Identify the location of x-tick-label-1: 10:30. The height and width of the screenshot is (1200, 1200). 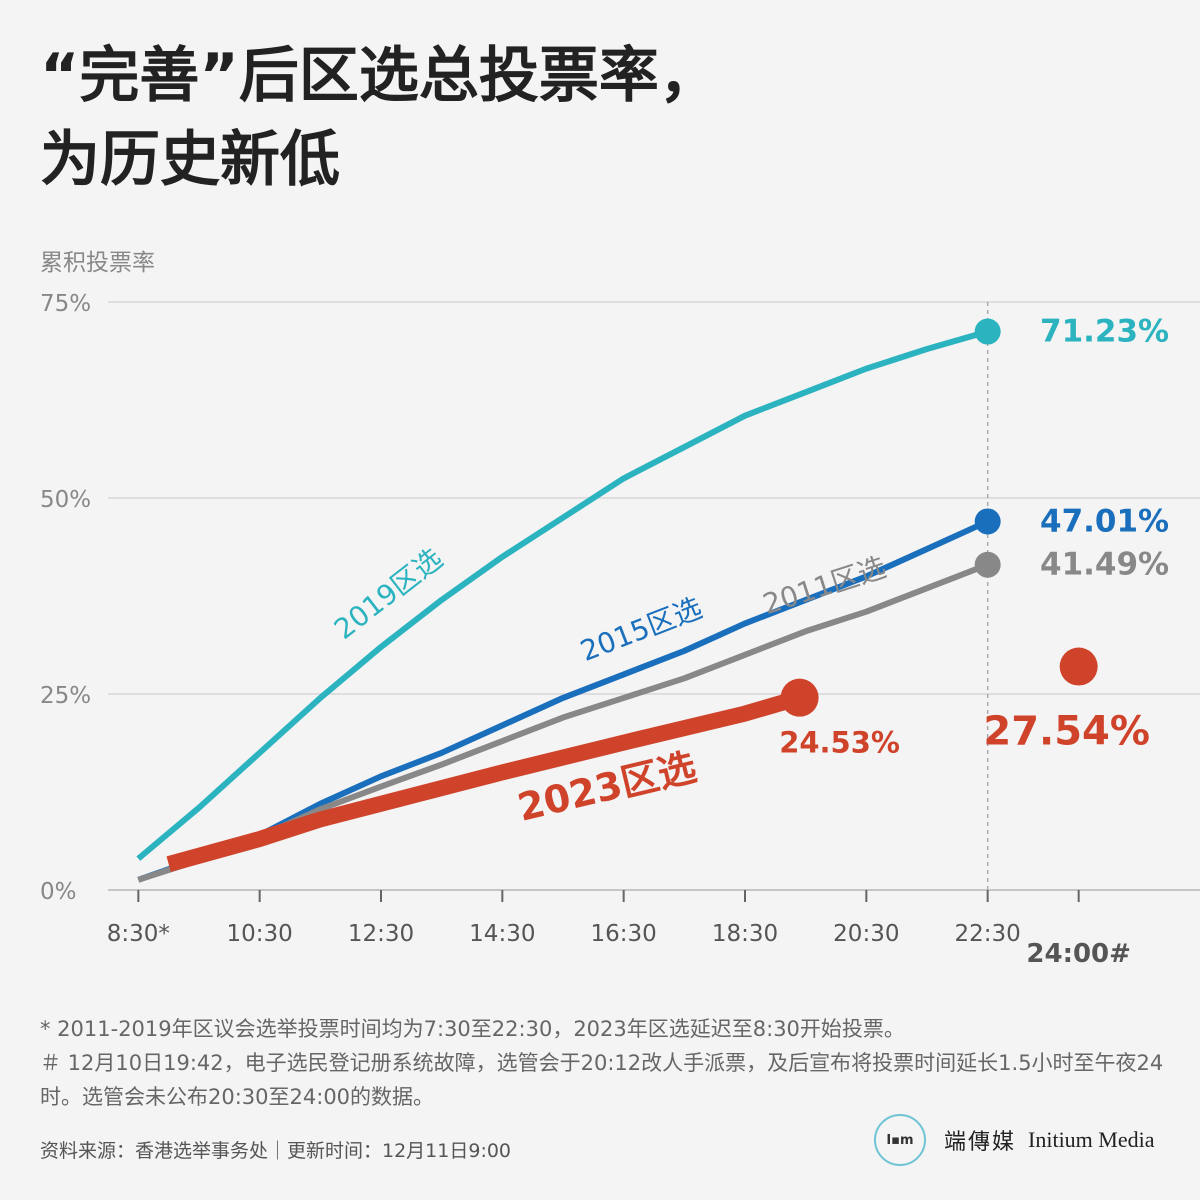
(260, 934).